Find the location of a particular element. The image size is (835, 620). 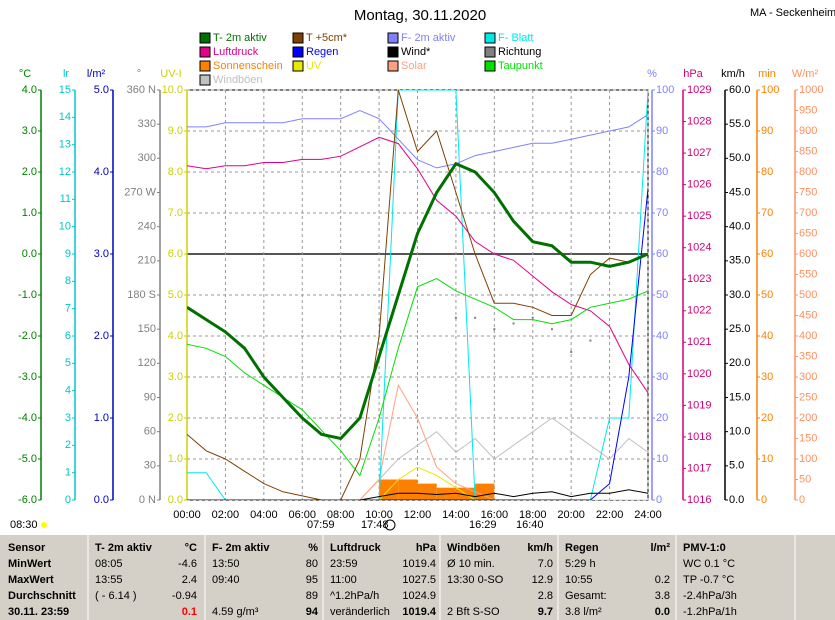

legend-label: Windböen is located at coordinates (238, 80).